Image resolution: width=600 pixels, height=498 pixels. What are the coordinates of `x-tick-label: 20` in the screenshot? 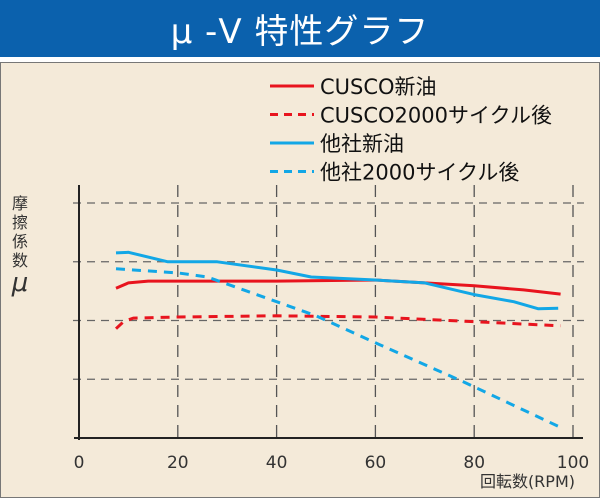 It's located at (178, 463).